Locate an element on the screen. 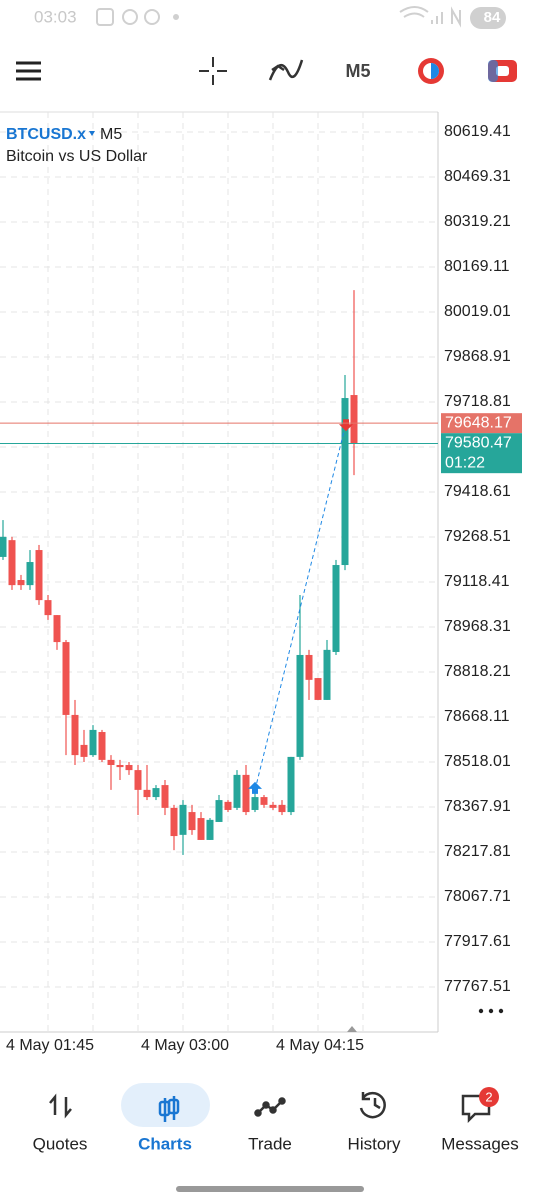 The width and height of the screenshot is (540, 1200). y-tick-label: 78217.81 is located at coordinates (477, 851).